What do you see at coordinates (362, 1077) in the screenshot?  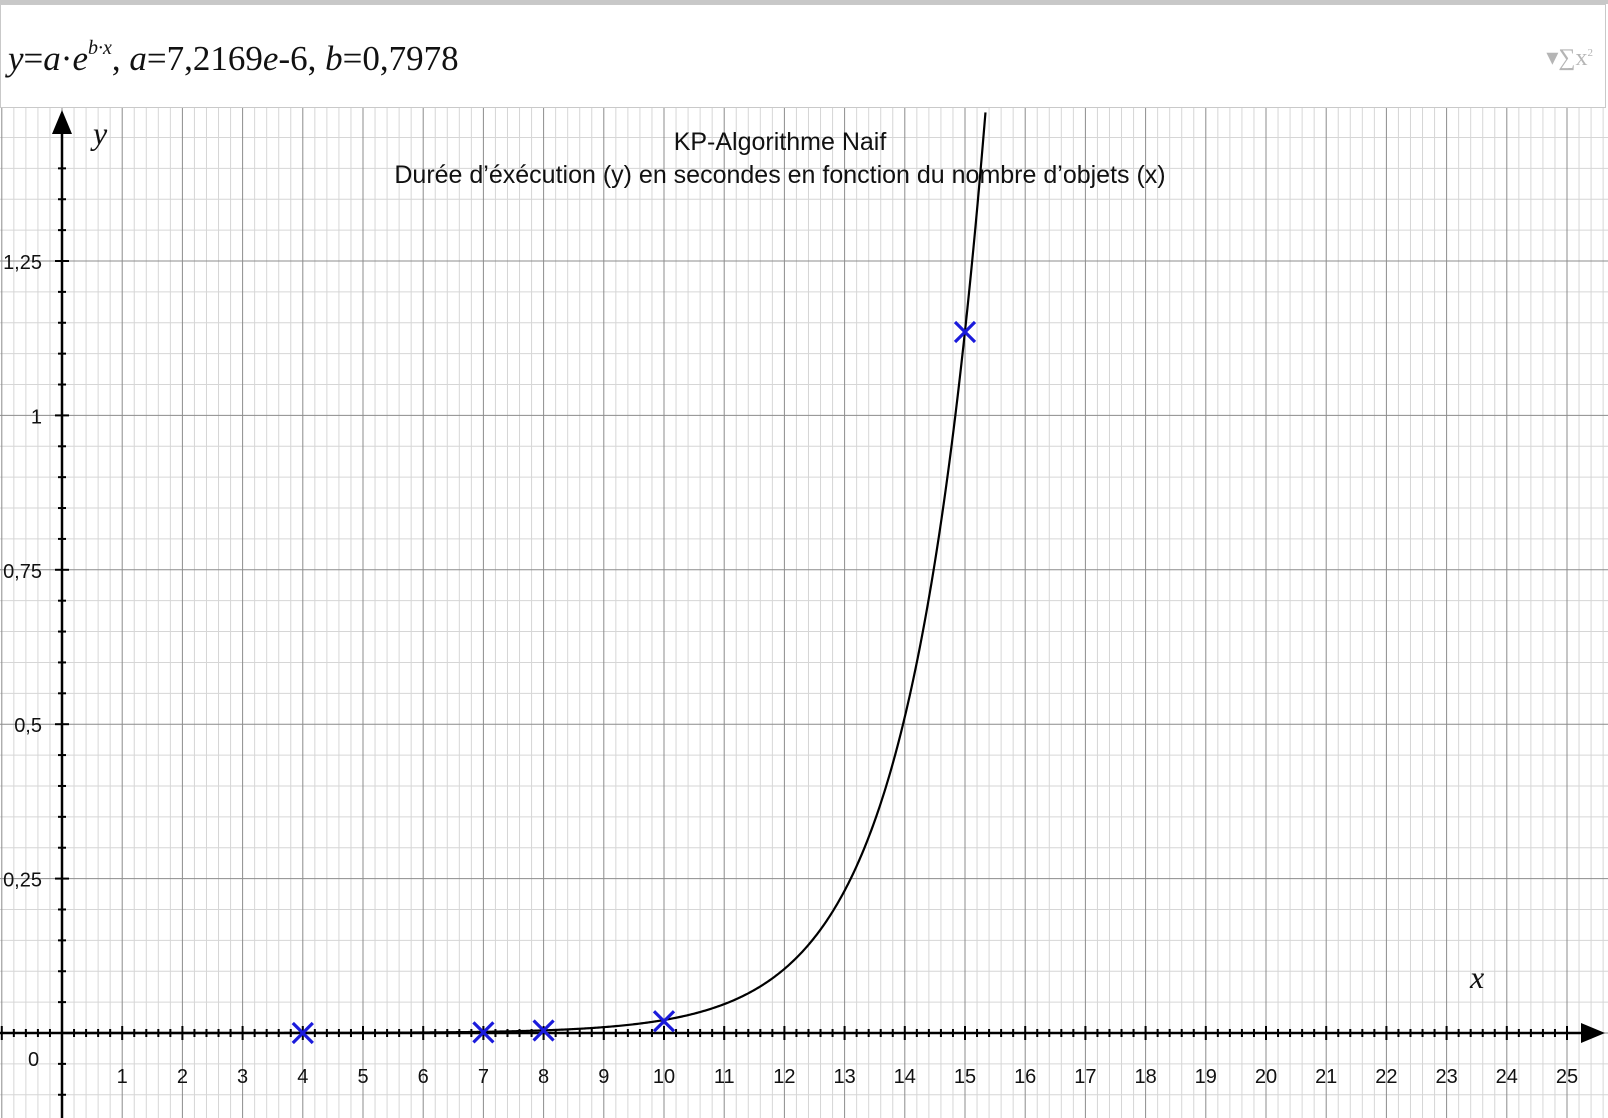 I see `x-tick-label: 5` at bounding box center [362, 1077].